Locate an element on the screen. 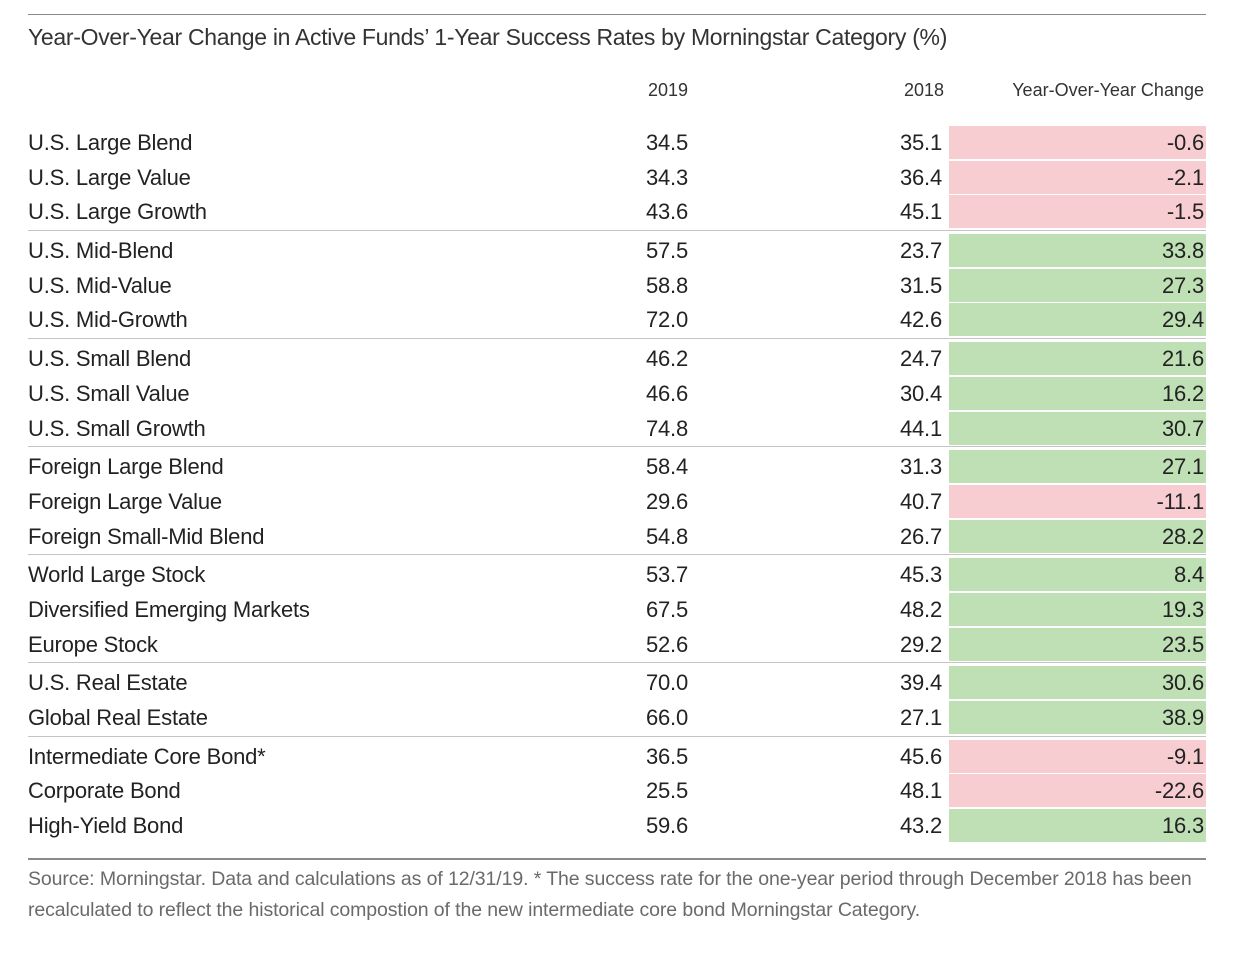  value-2018: 31.3 is located at coordinates (920, 467).